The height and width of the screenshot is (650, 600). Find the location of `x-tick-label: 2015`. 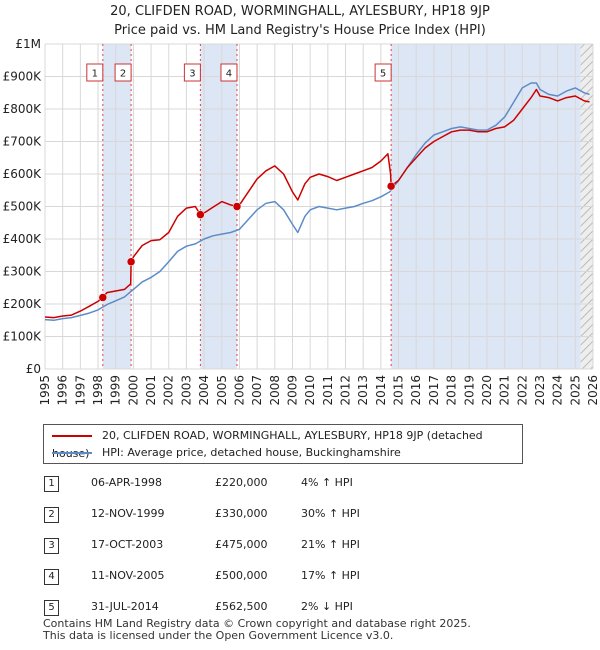

x-tick-label: 2015 is located at coordinates (399, 390).